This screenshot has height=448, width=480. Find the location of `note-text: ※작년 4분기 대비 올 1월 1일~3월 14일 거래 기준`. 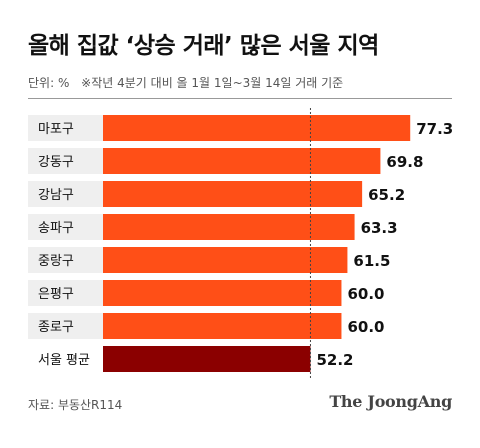

note-text: ※작년 4분기 대비 올 1월 1일~3월 14일 거래 기준 is located at coordinates (212, 83).